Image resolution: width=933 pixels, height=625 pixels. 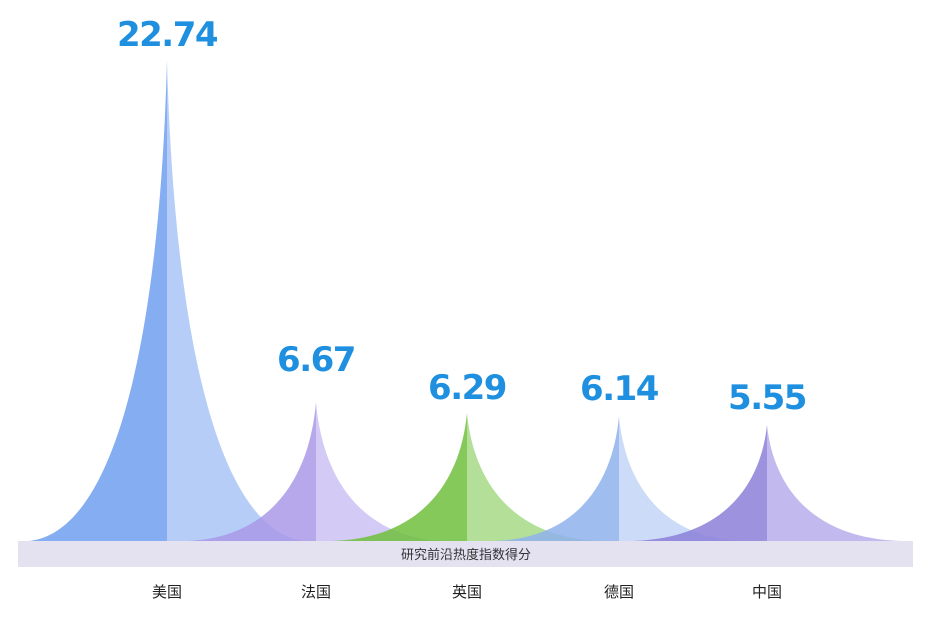 What do you see at coordinates (619, 389) in the screenshot?
I see `value-label-3: 6.14` at bounding box center [619, 389].